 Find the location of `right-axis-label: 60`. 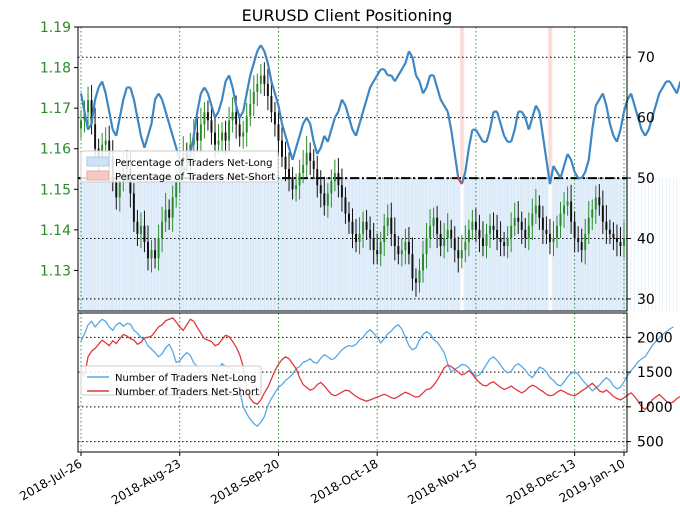

right-axis-label: 60 is located at coordinates (646, 119).